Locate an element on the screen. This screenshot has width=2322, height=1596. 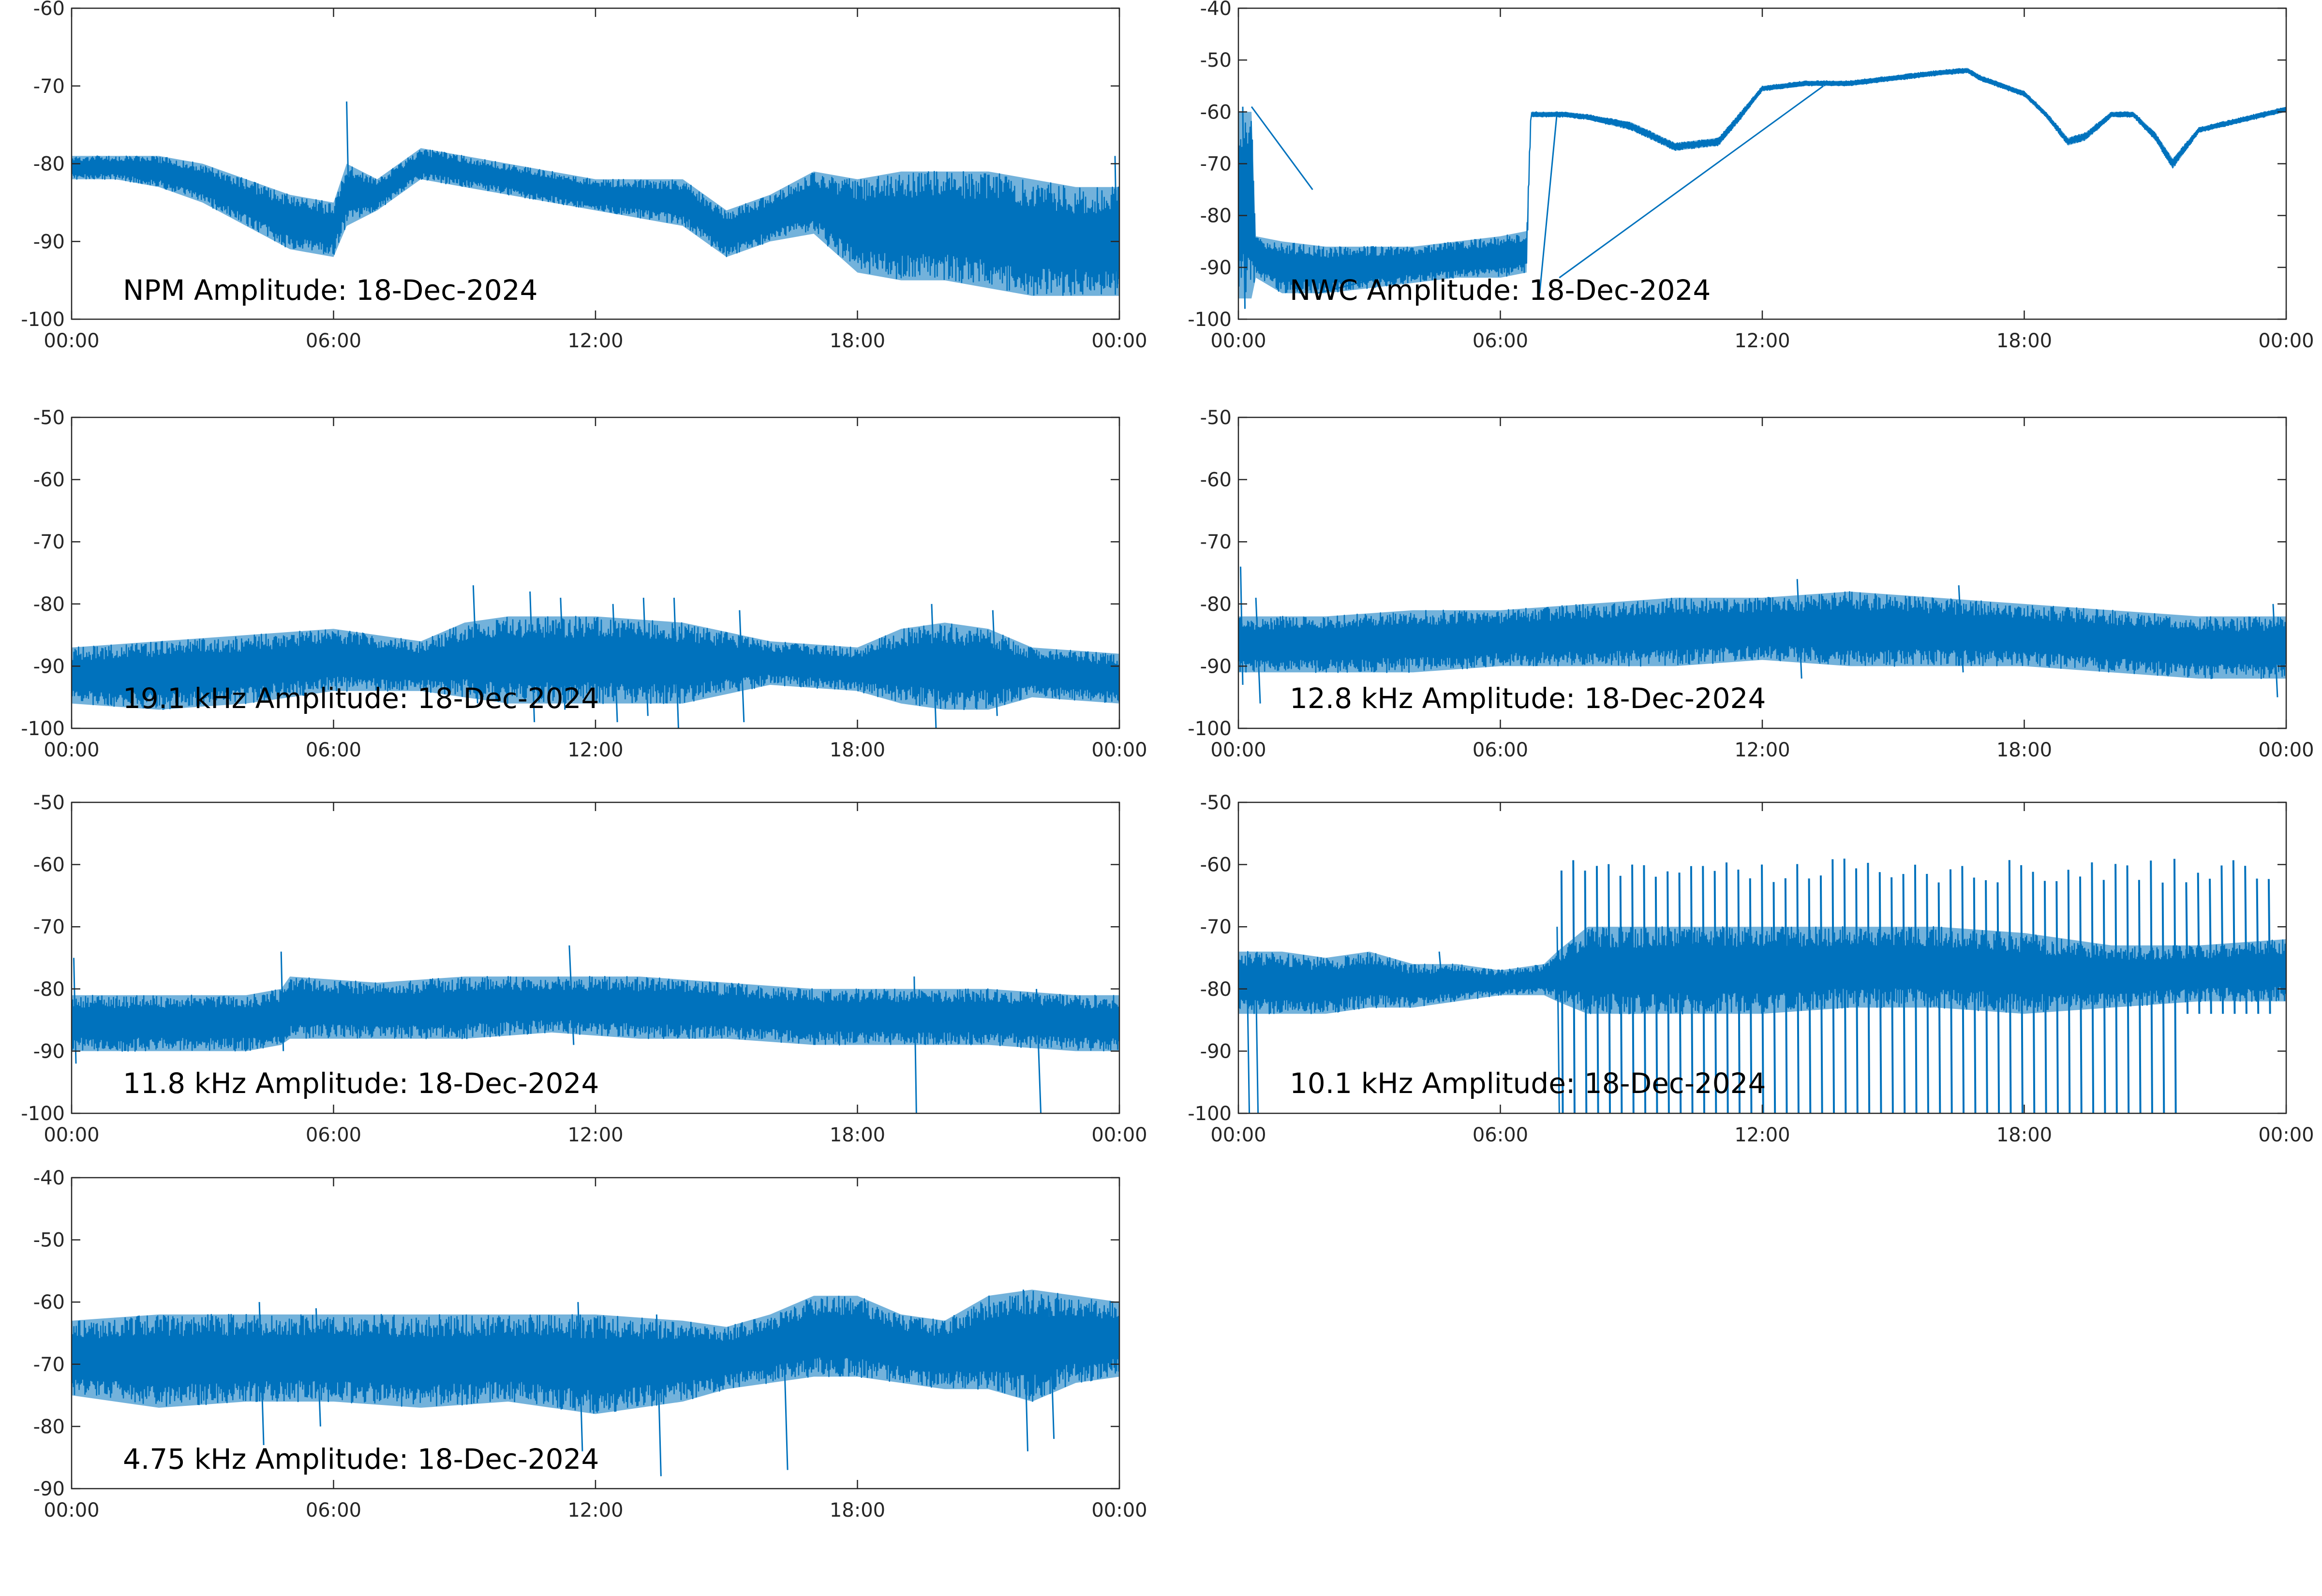
panel-title: 10.1 kHz Amplitude: 18-Dec-2024 is located at coordinates (1528, 1083).